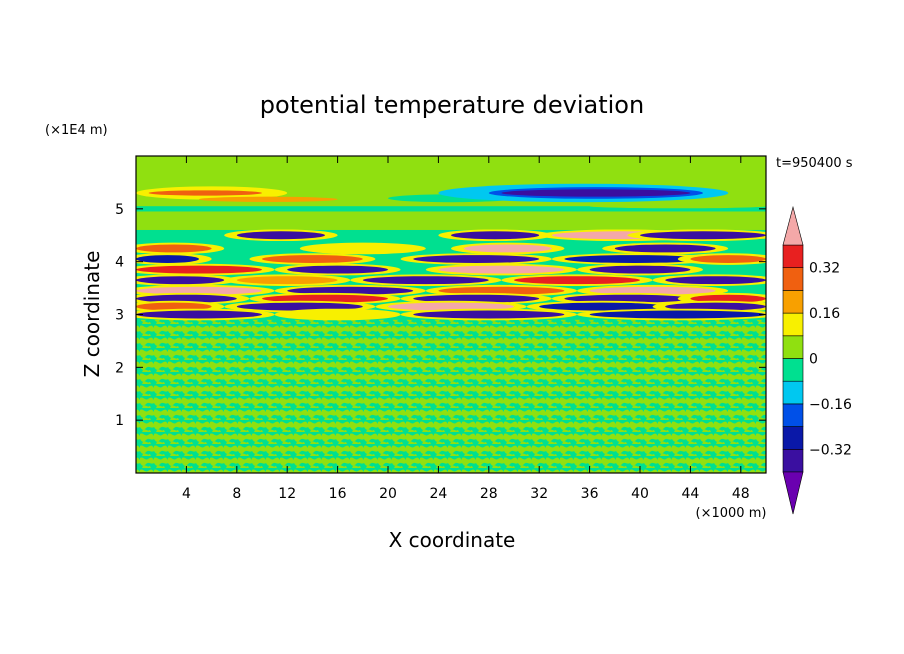 The width and height of the screenshot is (904, 654). What do you see at coordinates (741, 494) in the screenshot?
I see `x-tick-label: 48` at bounding box center [741, 494].